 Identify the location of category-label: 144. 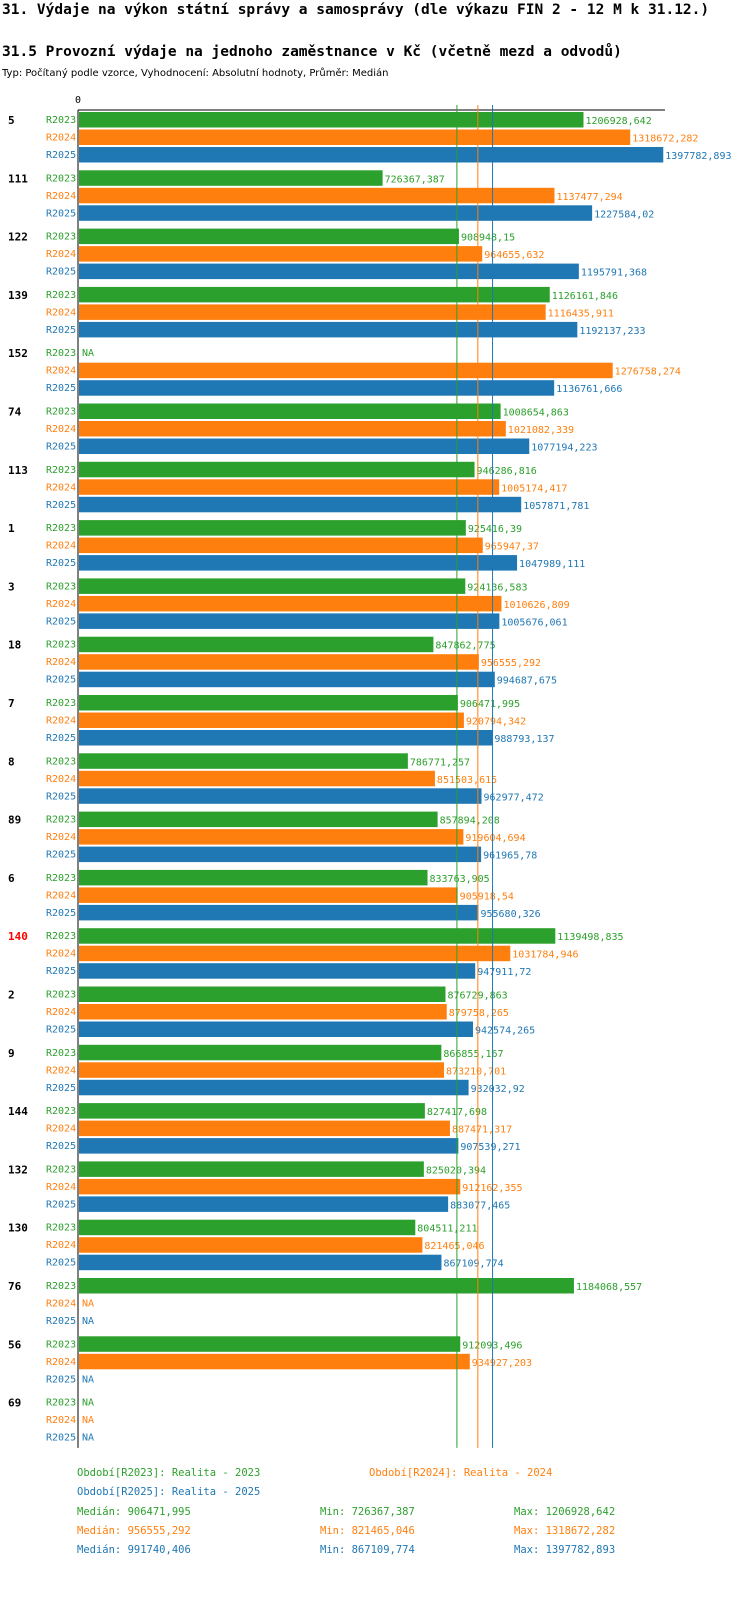
(18, 1111).